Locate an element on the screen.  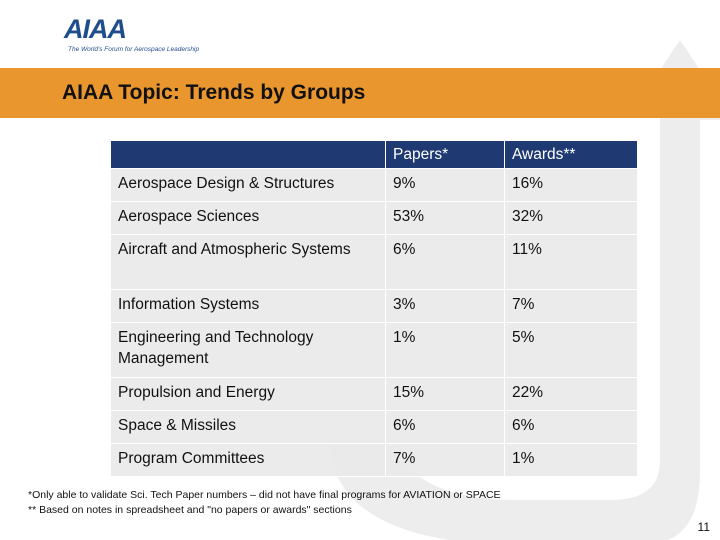
awards-cell: 22% is located at coordinates (571, 394).